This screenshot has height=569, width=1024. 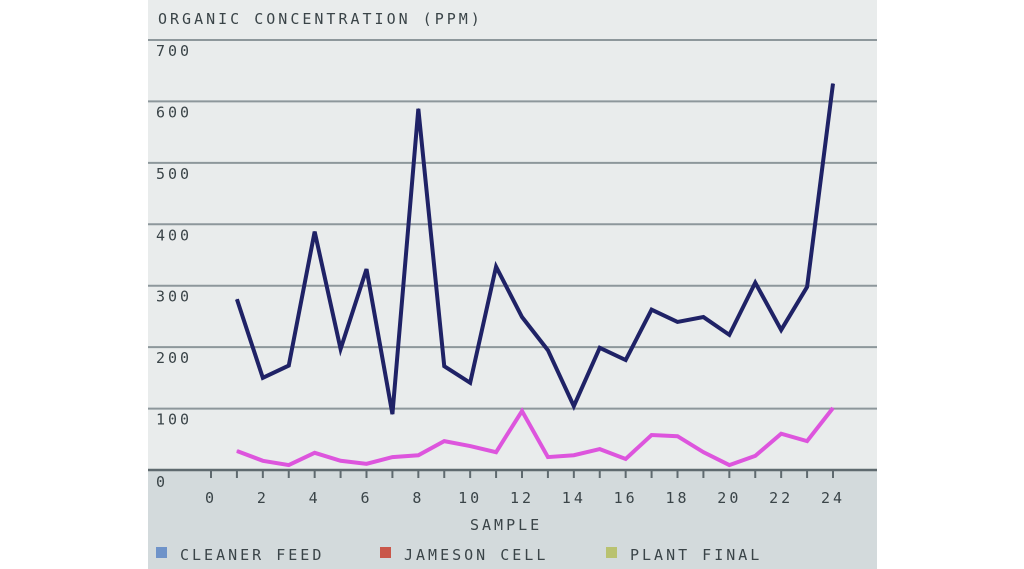 What do you see at coordinates (506, 525) in the screenshot?
I see `x-axis-label: SAMPLE` at bounding box center [506, 525].